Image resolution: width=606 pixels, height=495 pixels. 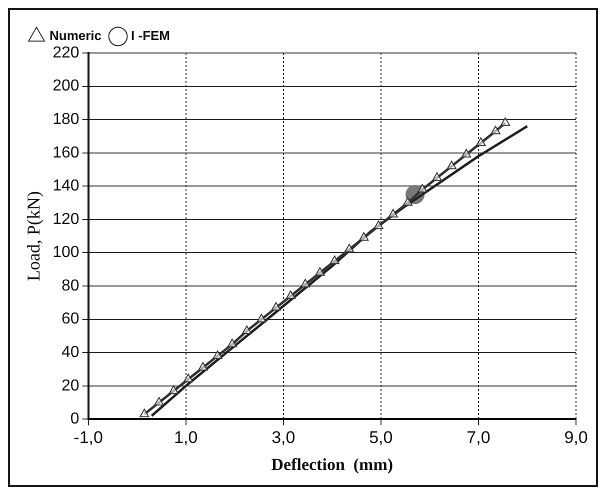 What do you see at coordinates (71, 385) in the screenshot?
I see `y-tick-label: 20` at bounding box center [71, 385].